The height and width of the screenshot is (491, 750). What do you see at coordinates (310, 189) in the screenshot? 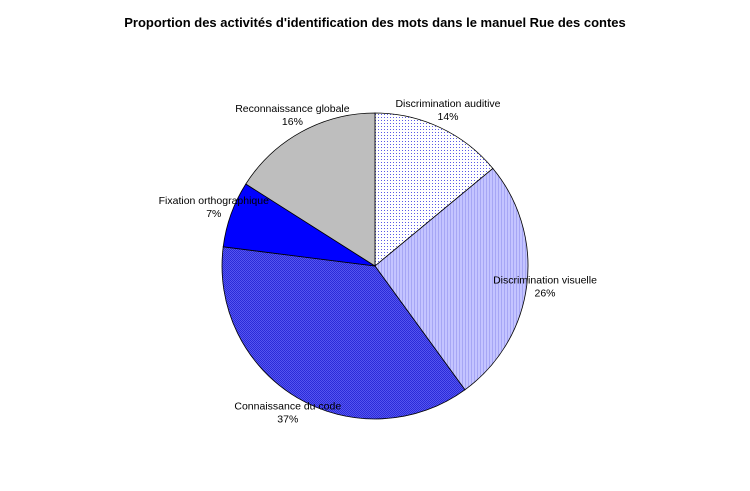
I see `pie-slice-reconnaissance-globale` at bounding box center [310, 189].